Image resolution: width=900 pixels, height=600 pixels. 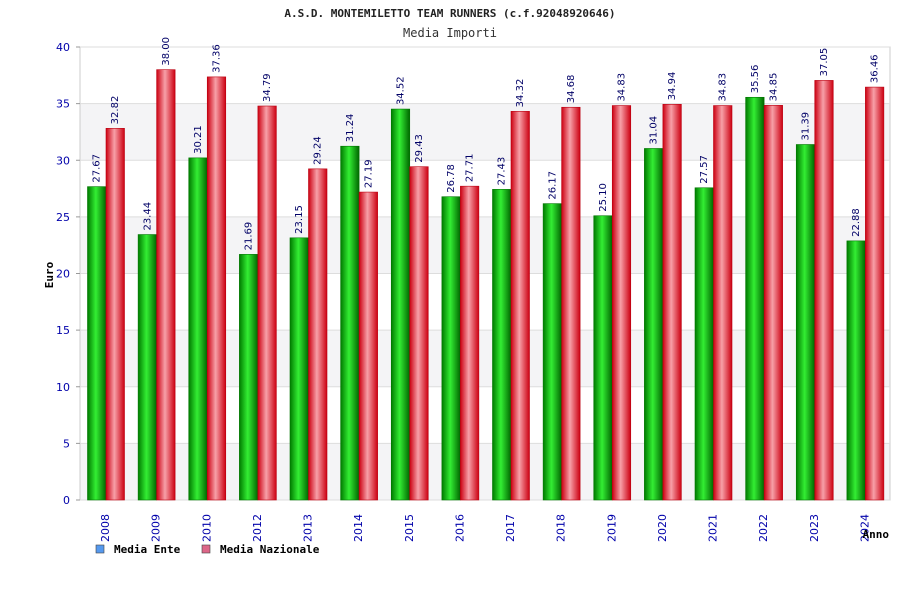 What do you see at coordinates (603, 197) in the screenshot?
I see `value-label: 25.10` at bounding box center [603, 197].